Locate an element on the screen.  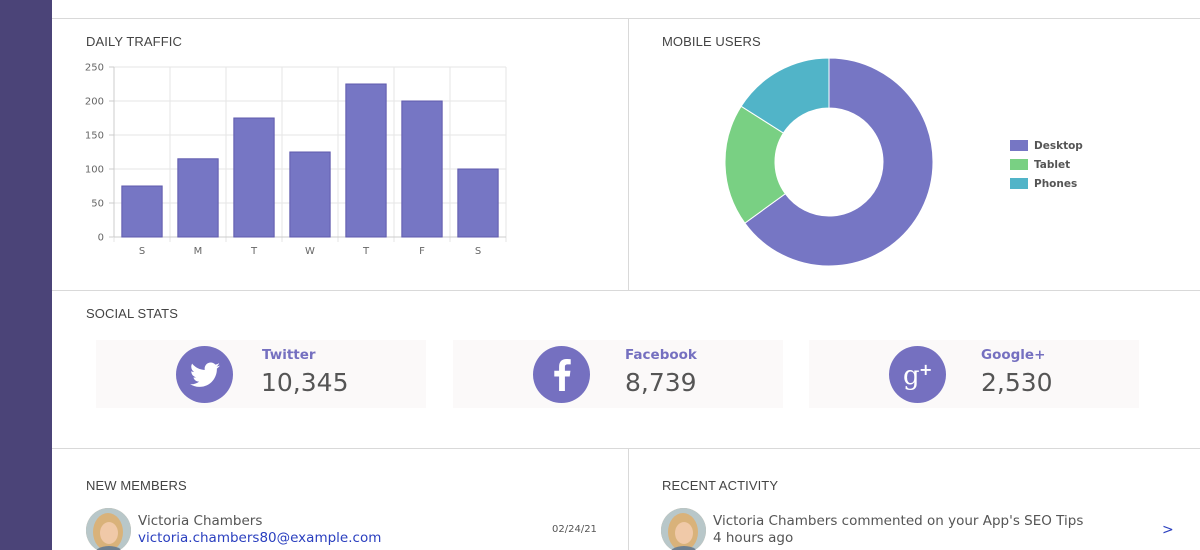
legend-label: Tablet is located at coordinates (1052, 164).